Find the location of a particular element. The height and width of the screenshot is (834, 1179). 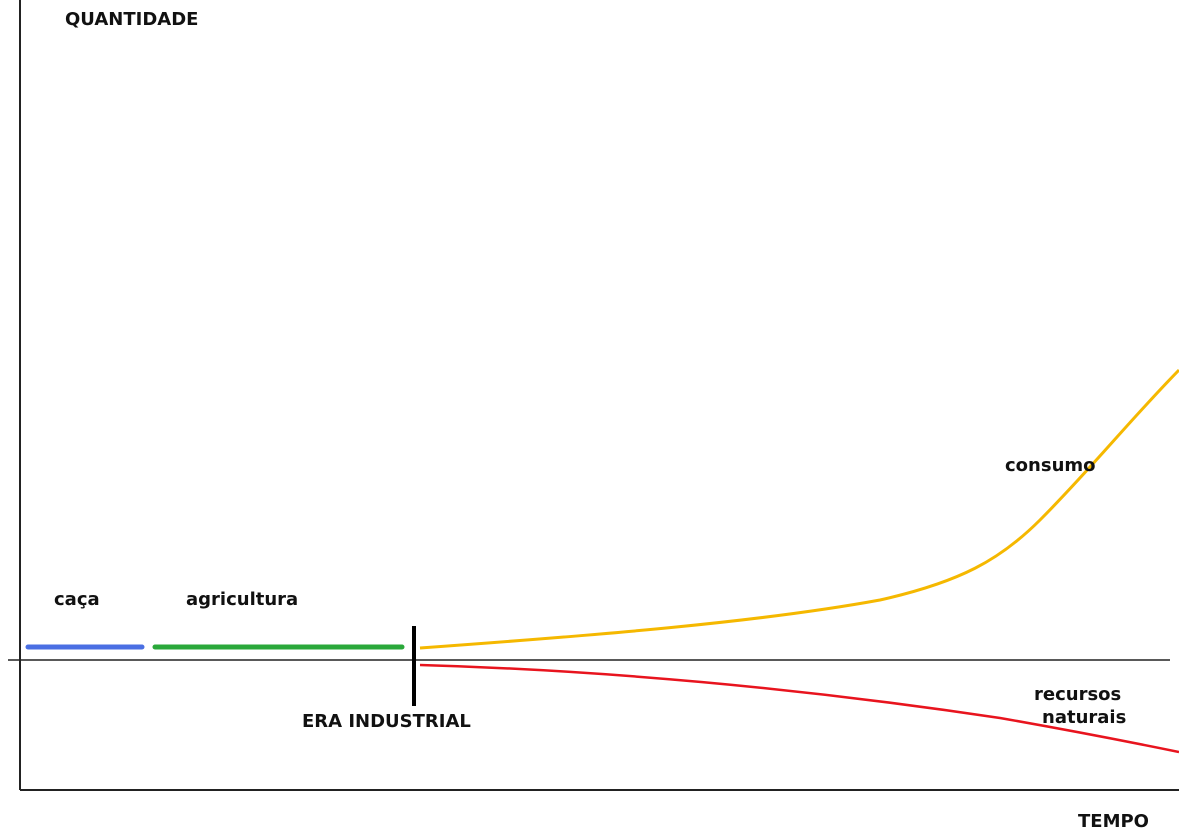

resources-label: naturais is located at coordinates (1084, 717).